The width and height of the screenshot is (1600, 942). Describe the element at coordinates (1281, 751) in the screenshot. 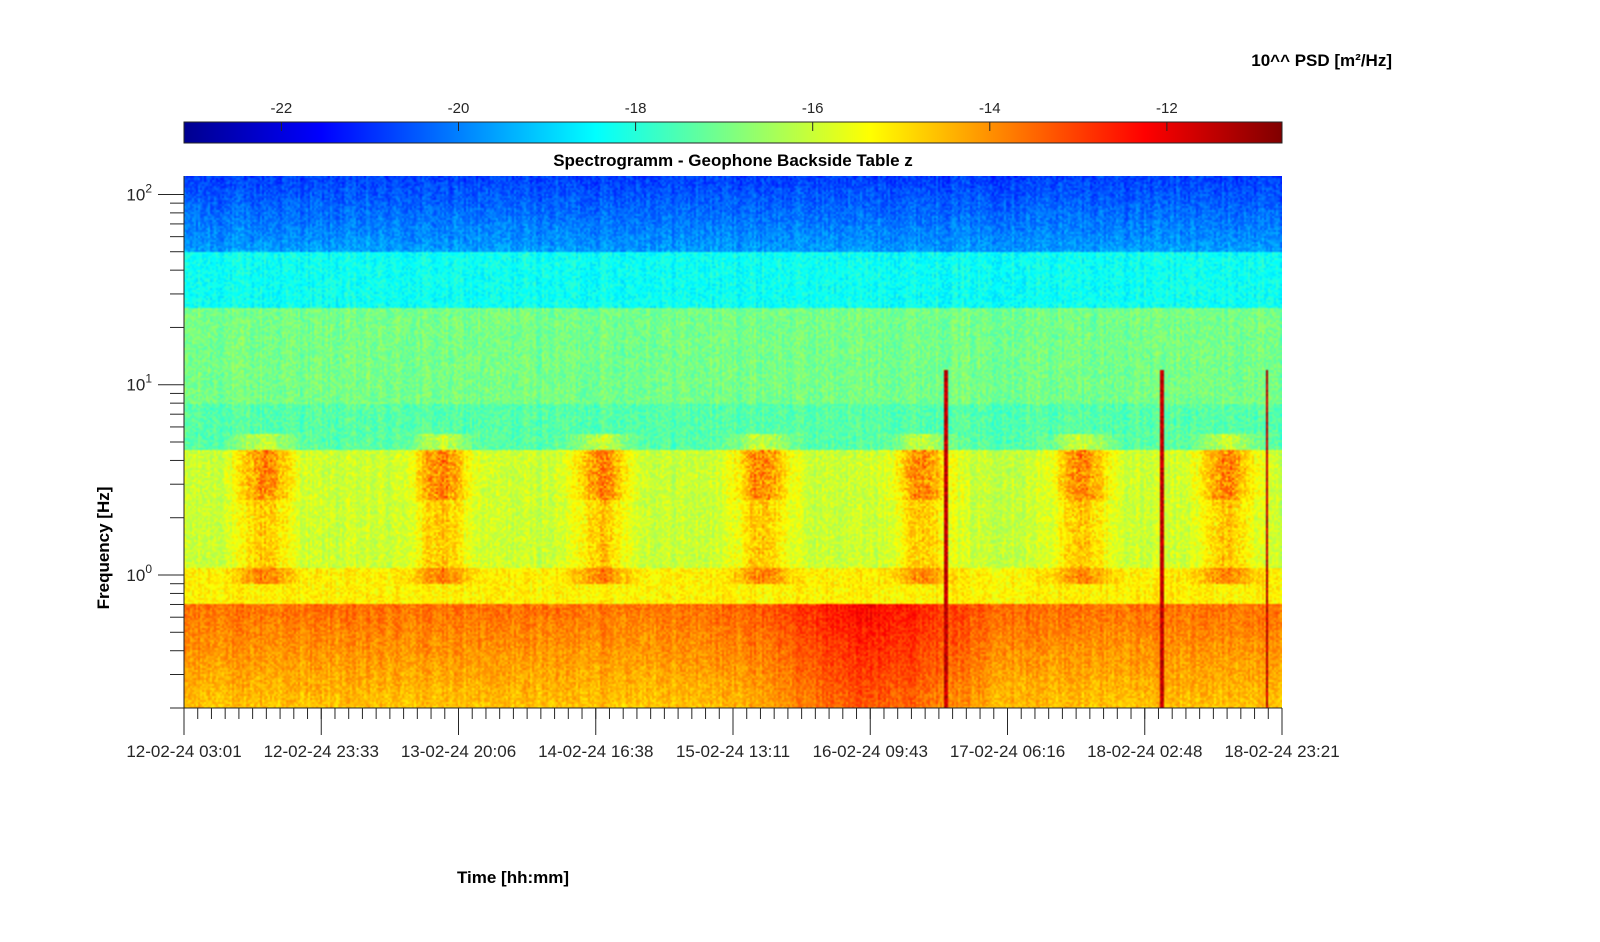

I see `x-tick-label: 18-02-24 23:21` at that location.